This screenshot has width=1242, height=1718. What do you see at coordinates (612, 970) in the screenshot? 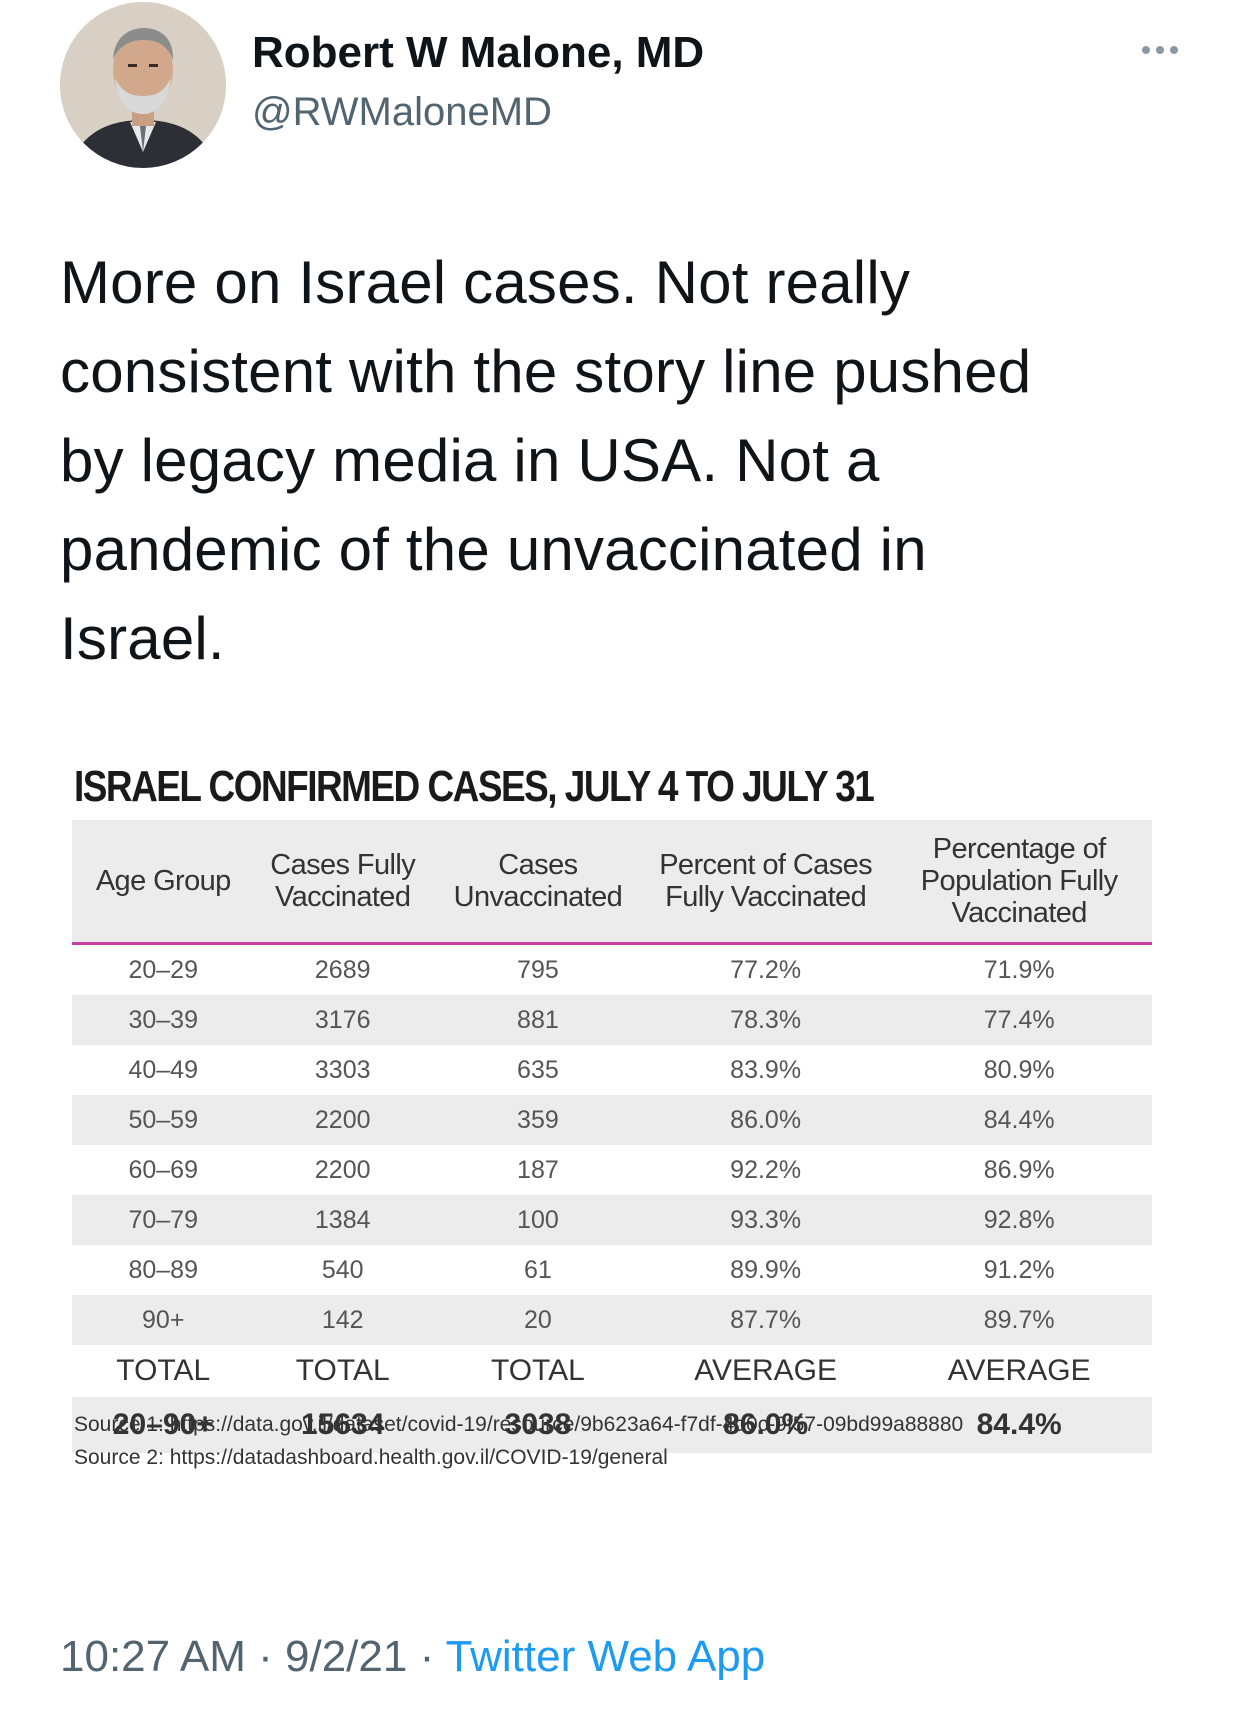
I see `table-row: 20–29 2689 795 77.2% 71.9%` at bounding box center [612, 970].